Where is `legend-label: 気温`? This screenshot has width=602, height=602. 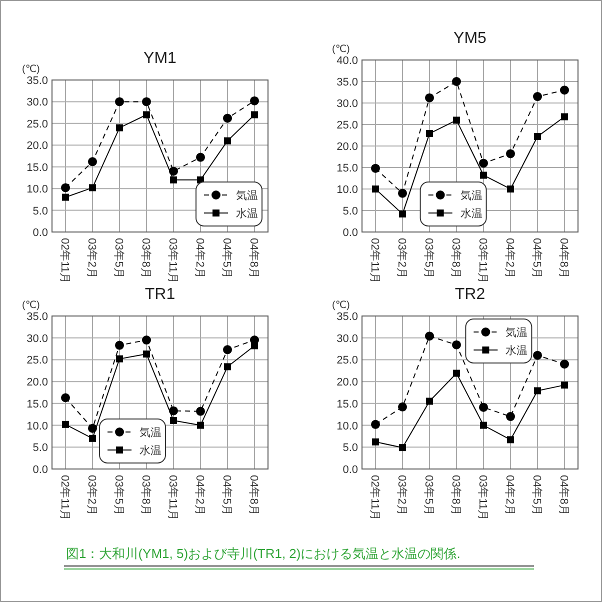
legend-label: 気温 is located at coordinates (471, 196).